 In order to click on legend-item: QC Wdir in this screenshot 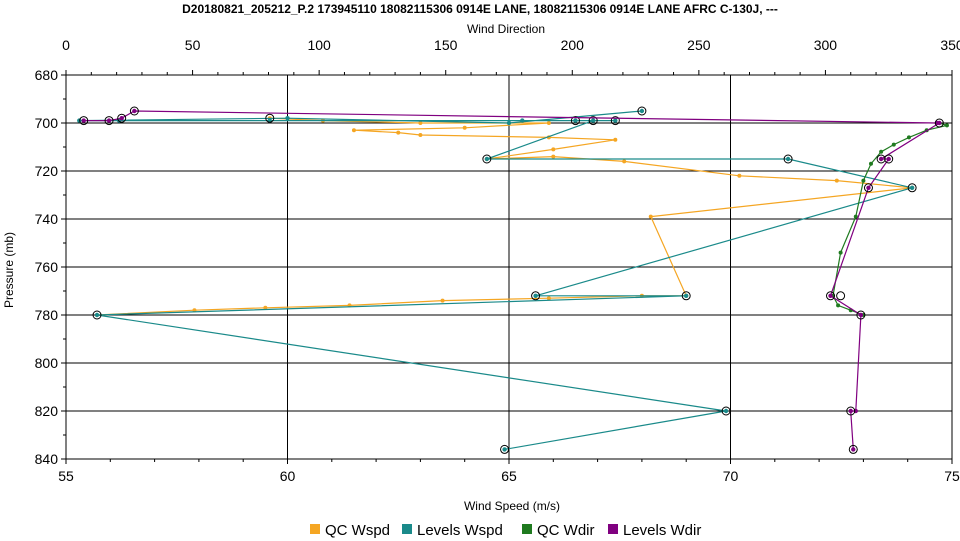, I will do `click(558, 530)`.